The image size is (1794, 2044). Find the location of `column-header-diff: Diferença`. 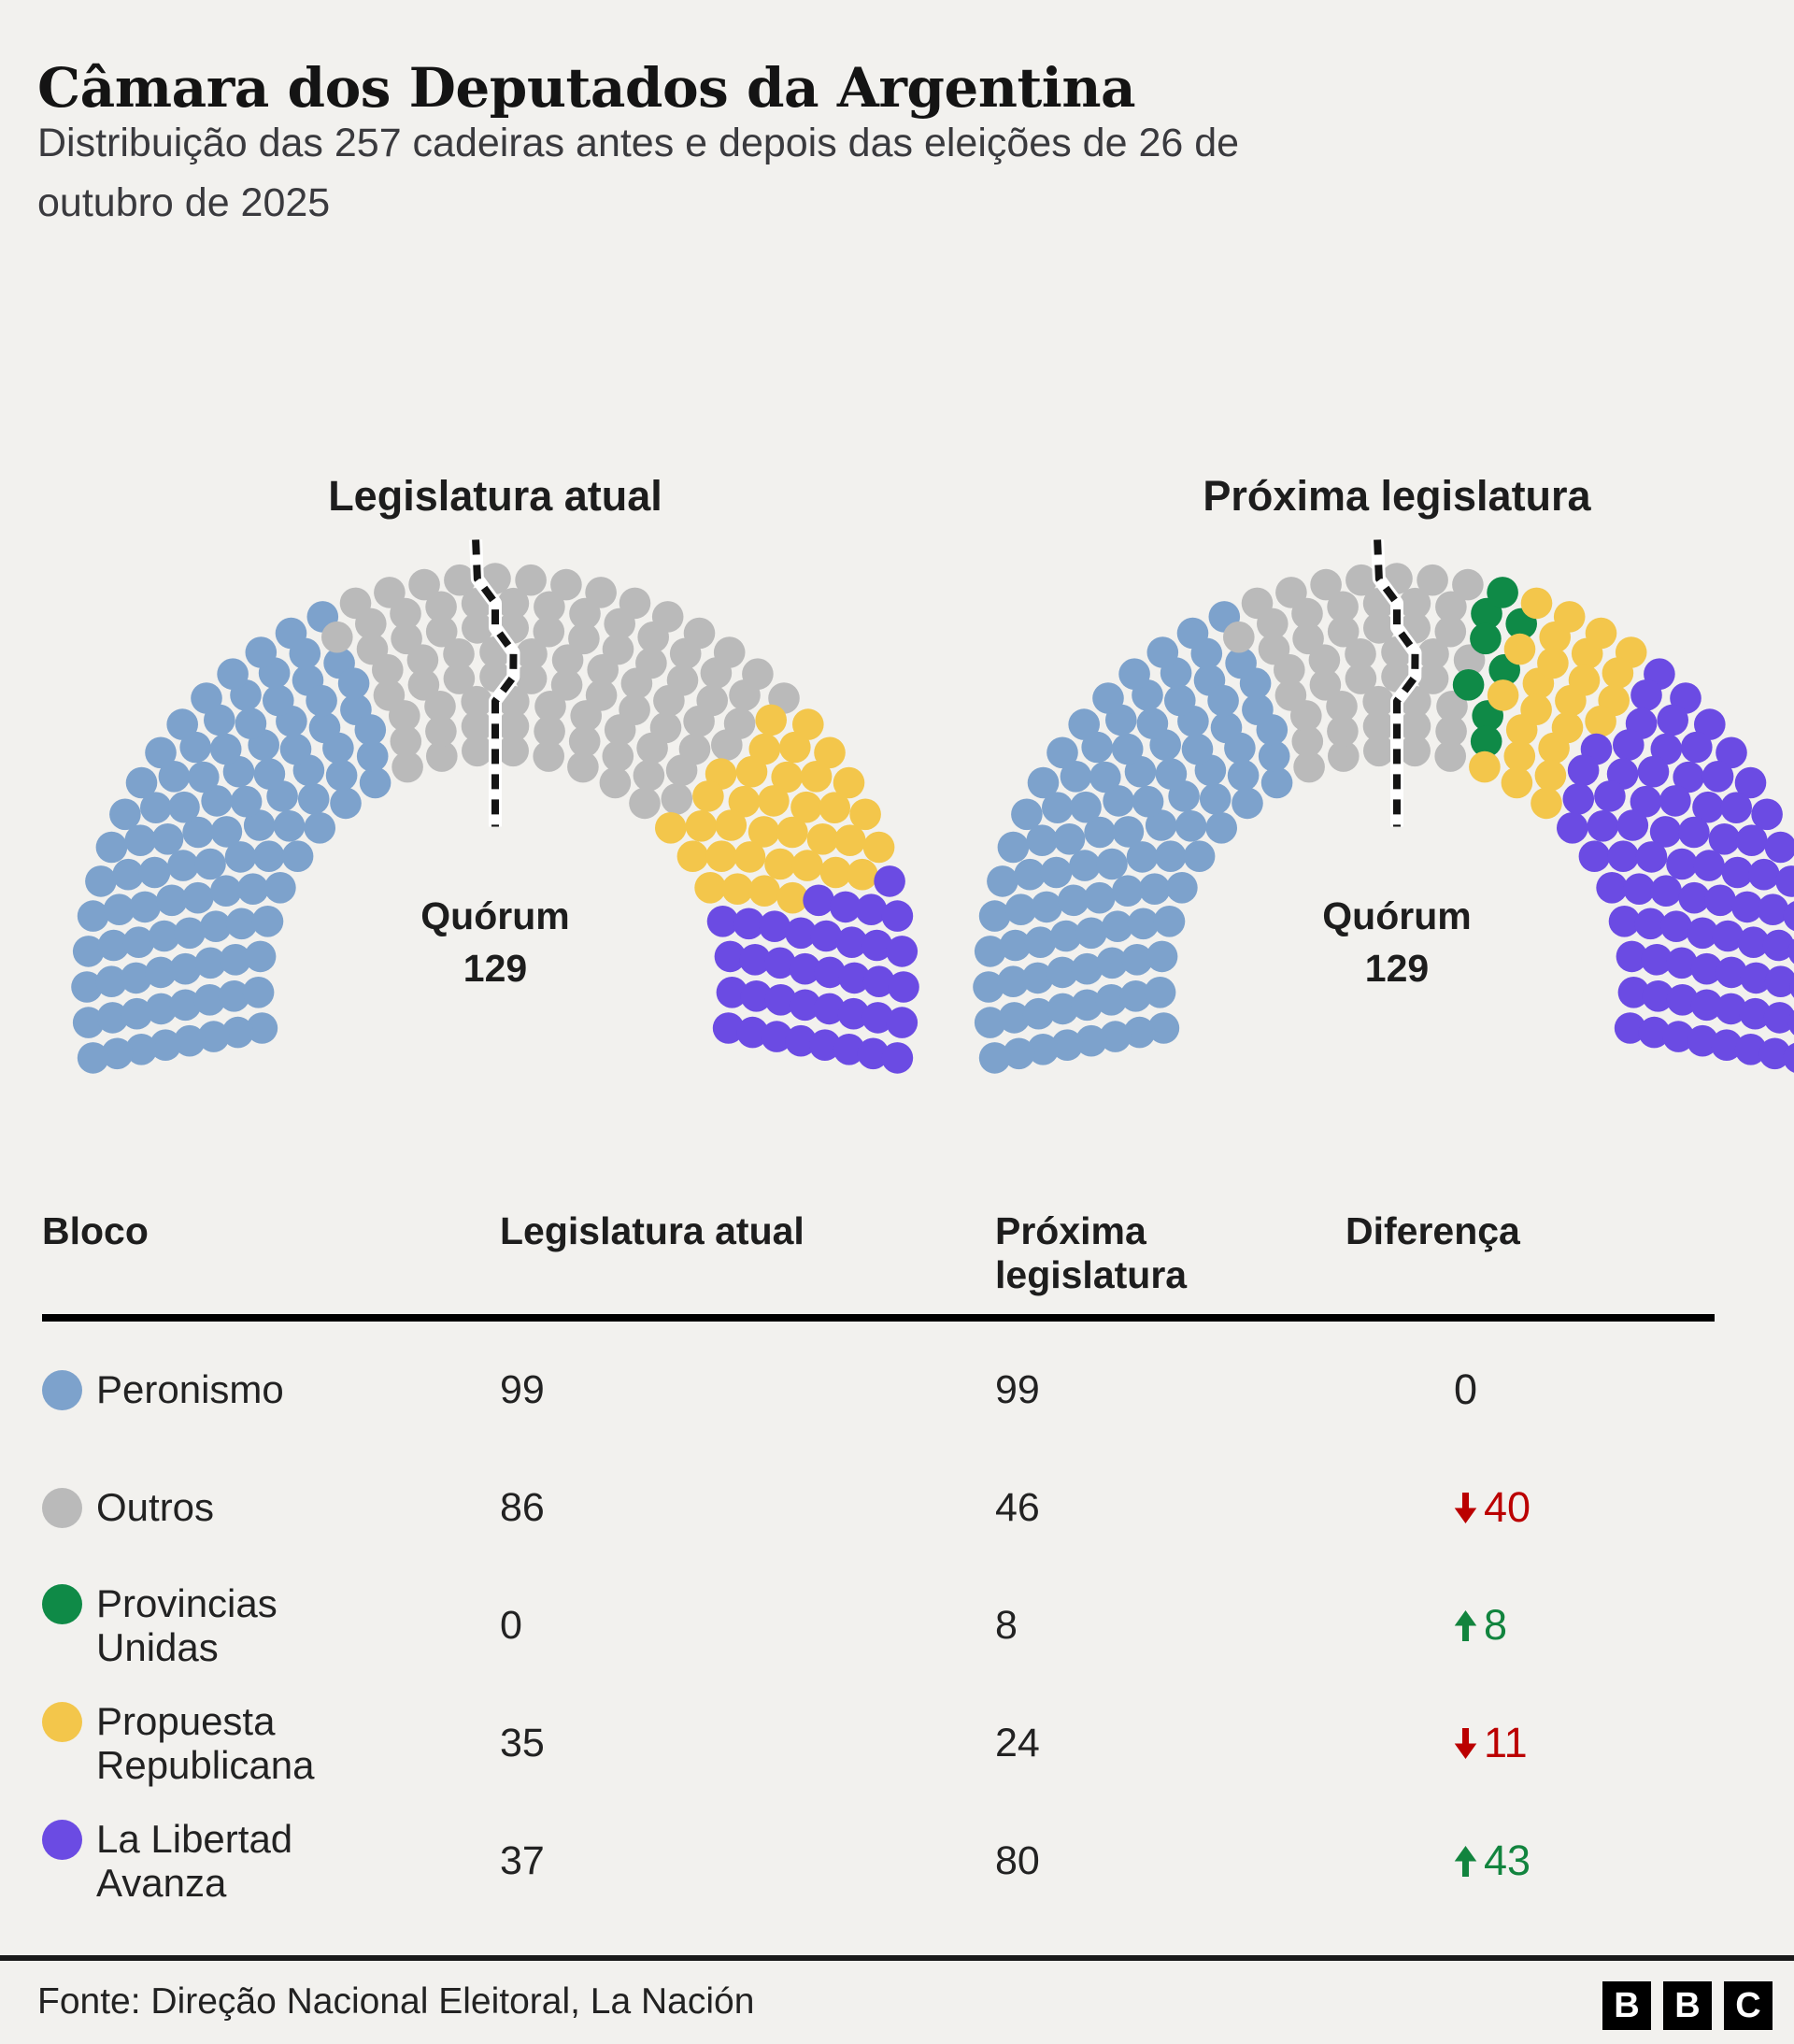

column-header-diff: Diferença is located at coordinates (1433, 1230).